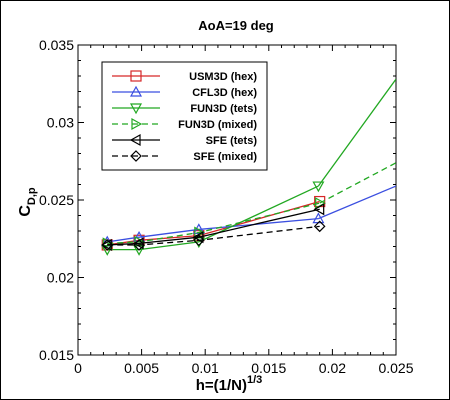 This screenshot has height=400, width=450. What do you see at coordinates (268, 368) in the screenshot?
I see `x-tick-label: 0.015` at bounding box center [268, 368].